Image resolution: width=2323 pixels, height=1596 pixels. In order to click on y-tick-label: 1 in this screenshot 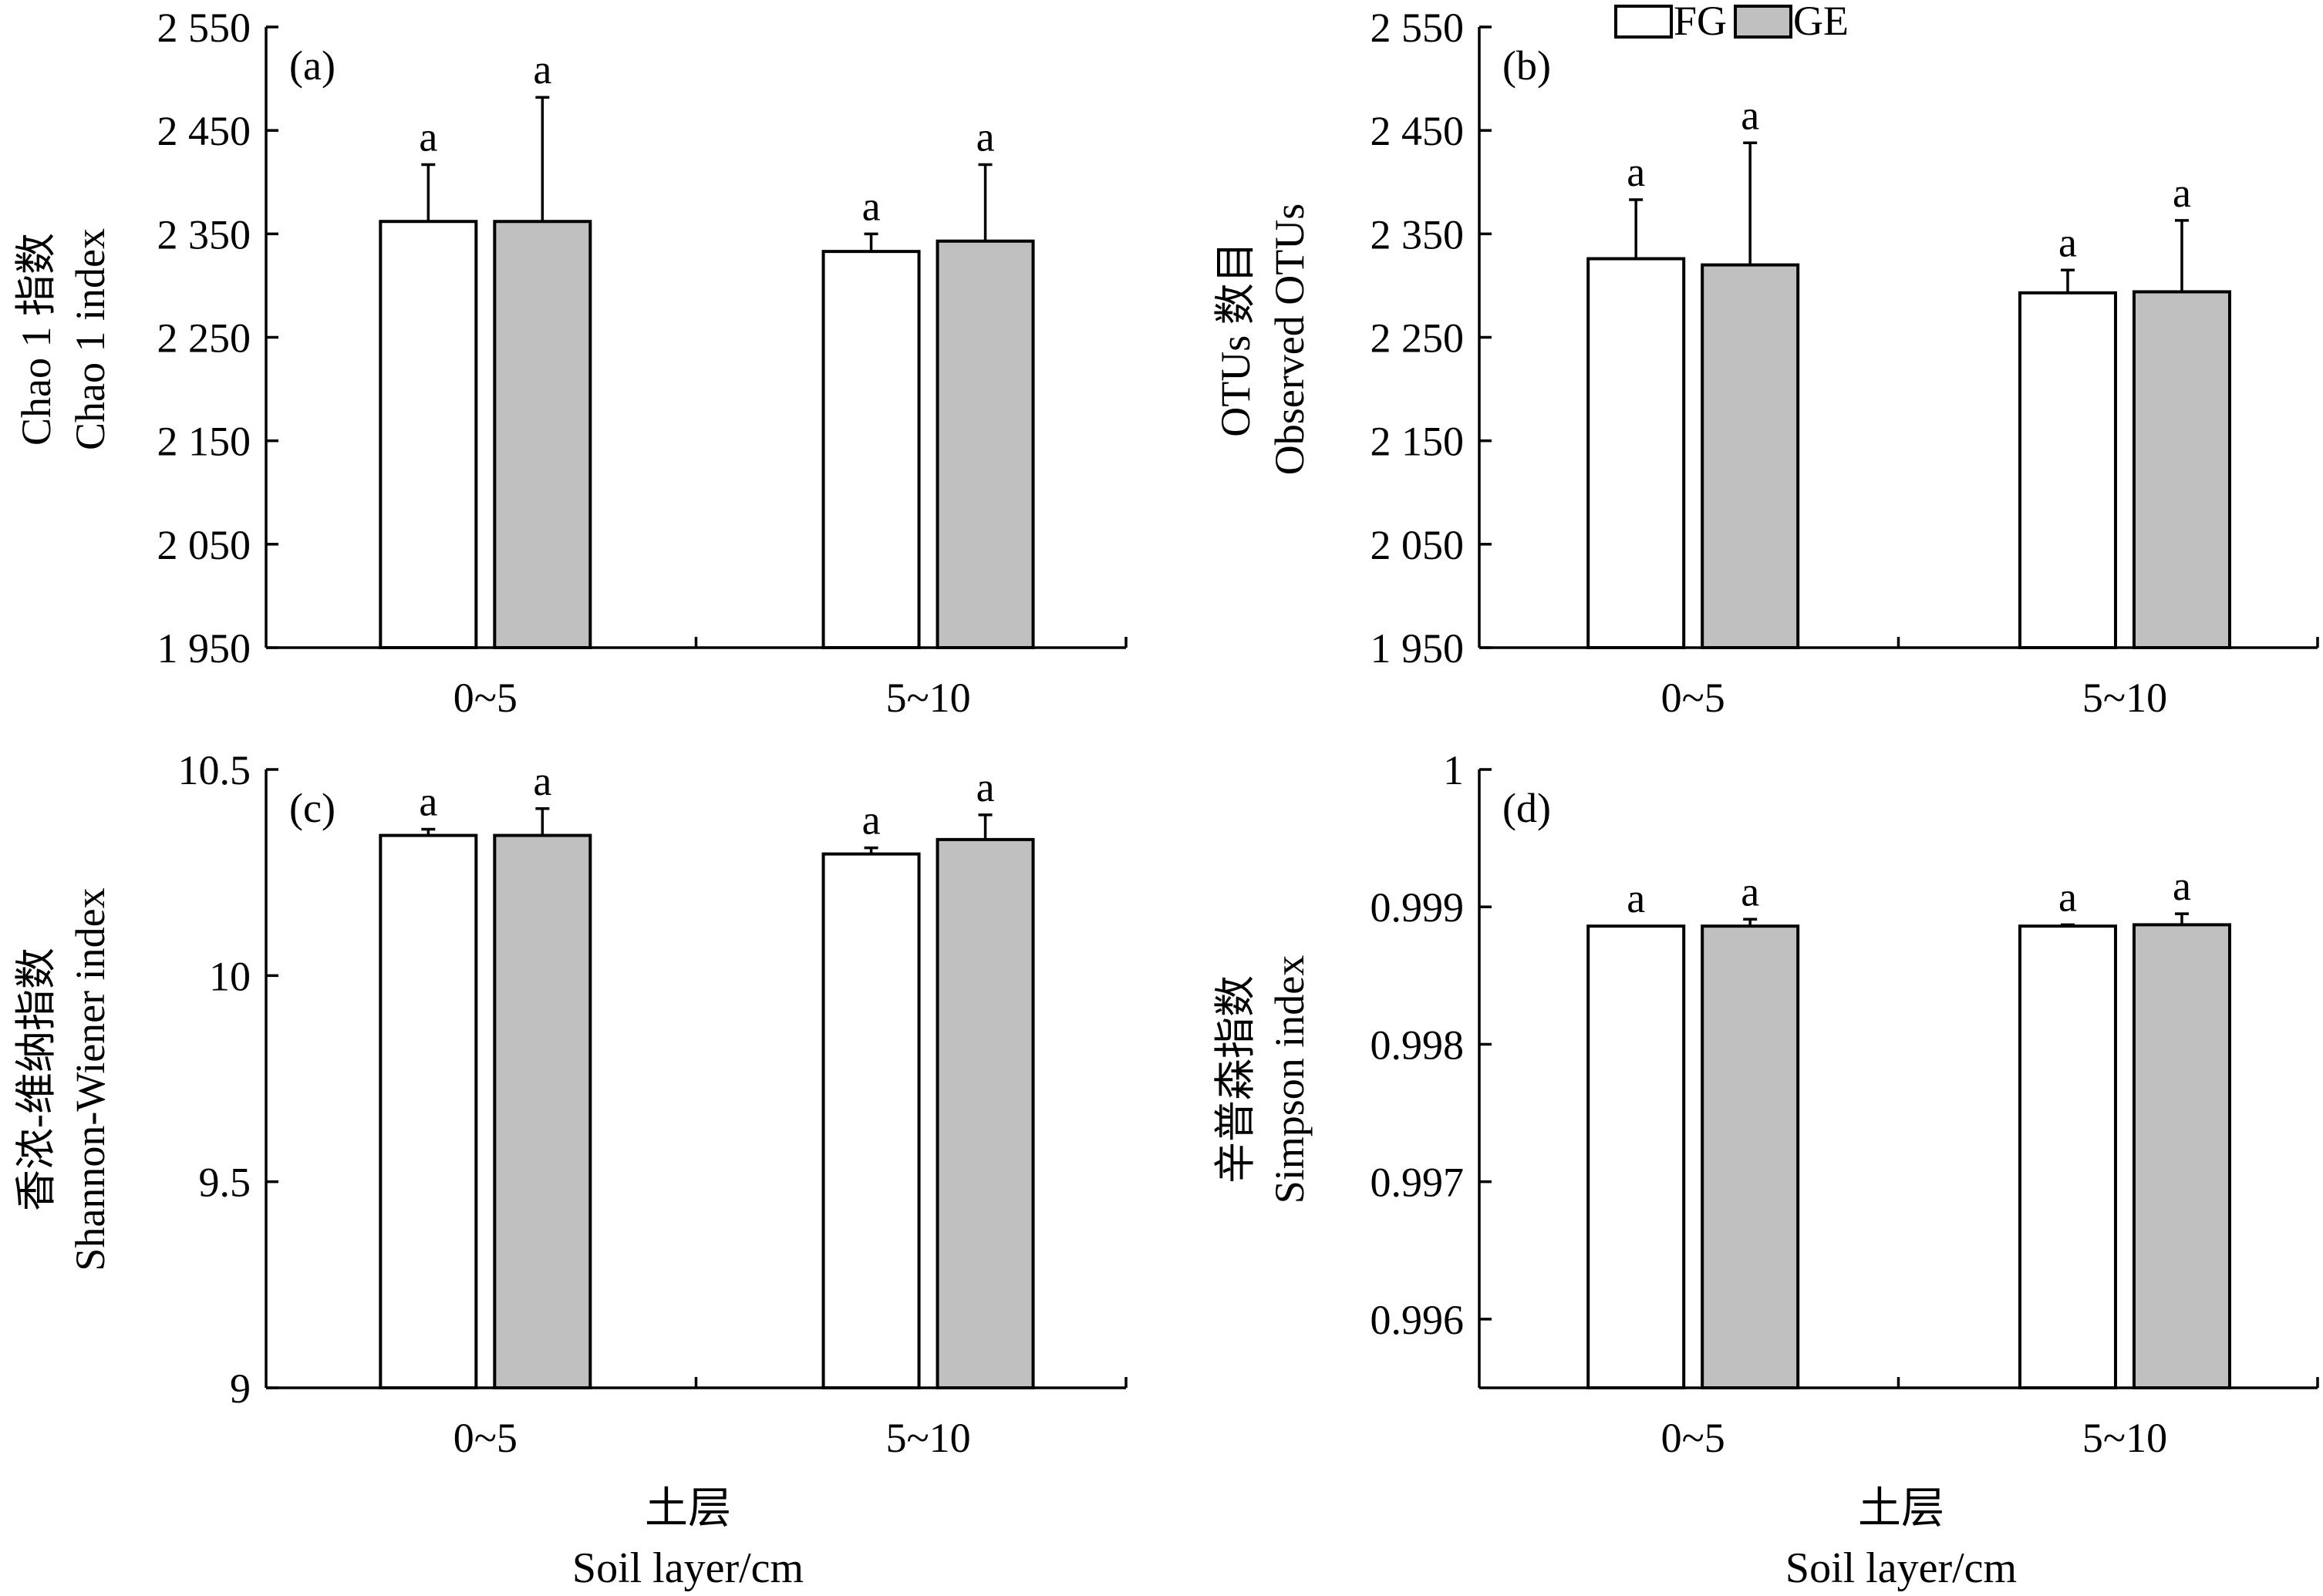, I will do `click(1453, 770)`.